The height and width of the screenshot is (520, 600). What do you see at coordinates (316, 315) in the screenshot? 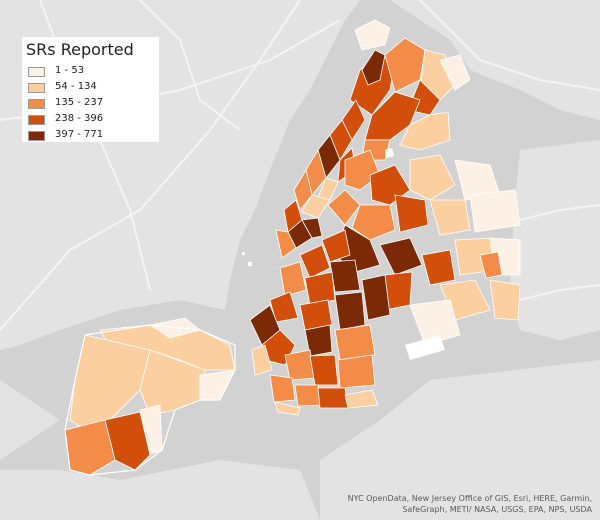
I see `region-brooklyn-crown-heights` at bounding box center [316, 315].